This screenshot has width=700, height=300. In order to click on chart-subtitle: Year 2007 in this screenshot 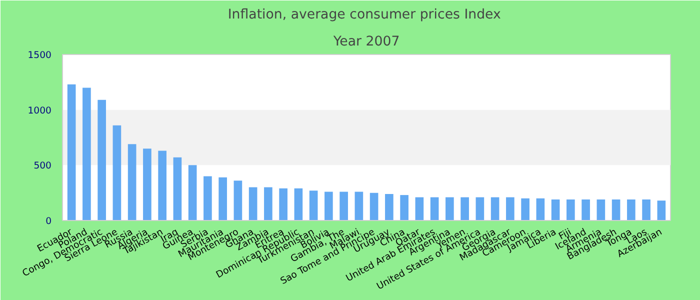, I will do `click(366, 42)`.